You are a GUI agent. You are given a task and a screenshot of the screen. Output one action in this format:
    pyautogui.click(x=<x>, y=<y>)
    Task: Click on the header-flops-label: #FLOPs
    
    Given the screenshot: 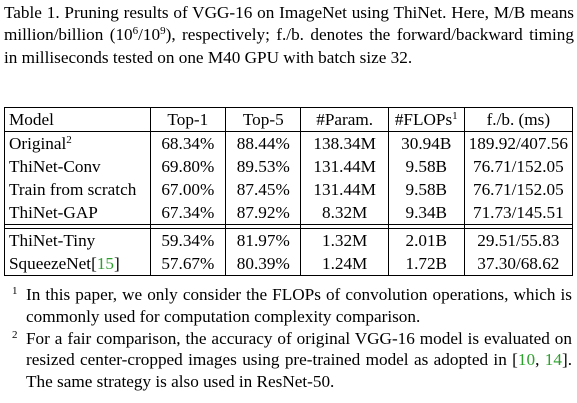 What is the action you would take?
    pyautogui.click(x=423, y=119)
    